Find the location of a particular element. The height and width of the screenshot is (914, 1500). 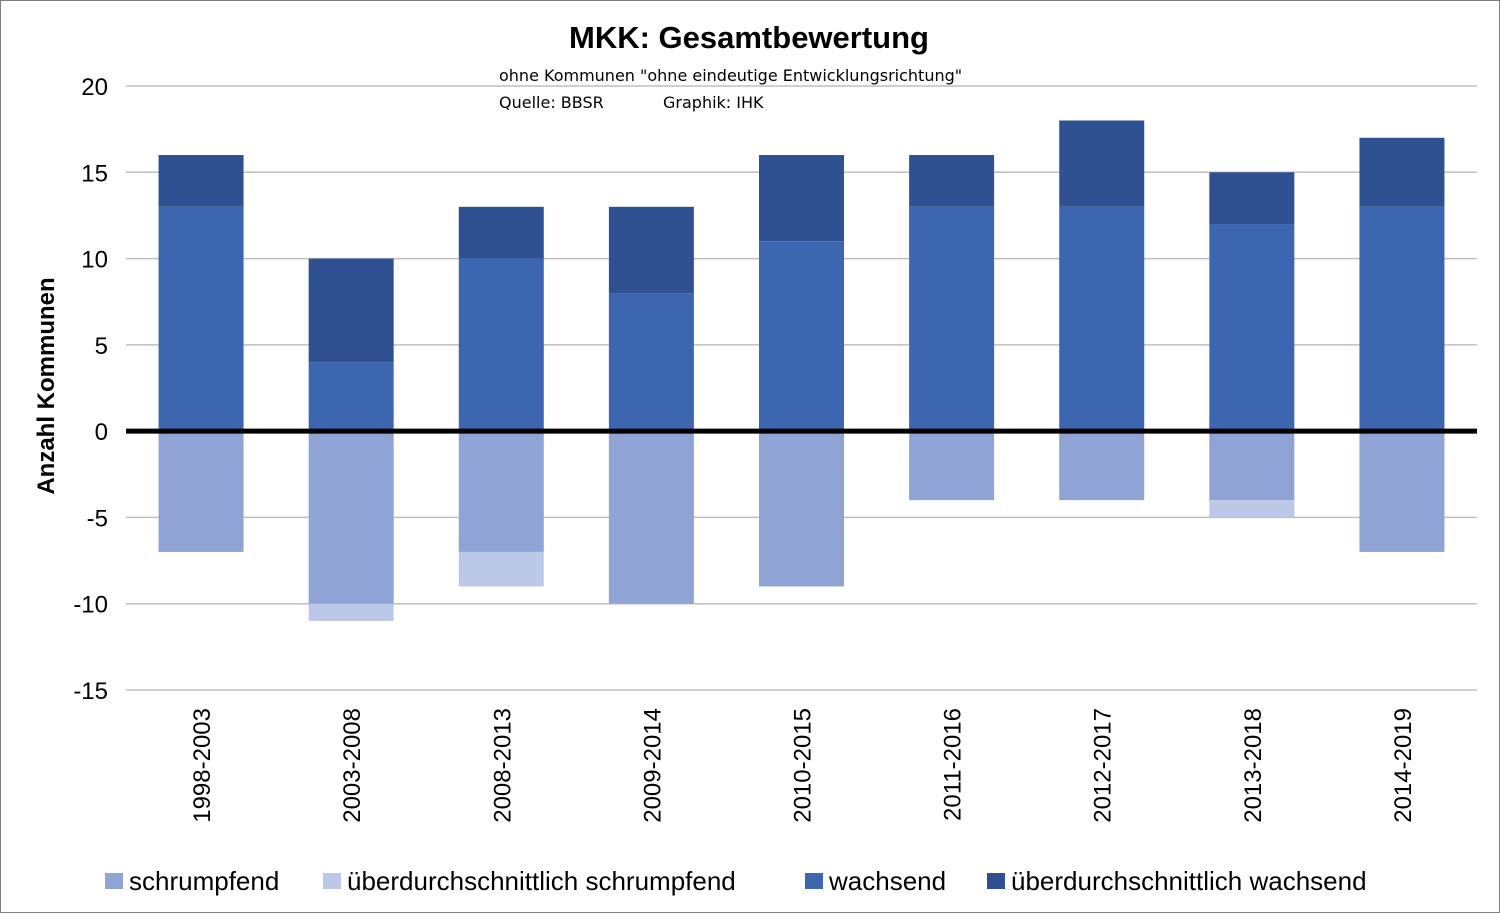

x-tick-label: 2012-2017 is located at coordinates (1103, 765).